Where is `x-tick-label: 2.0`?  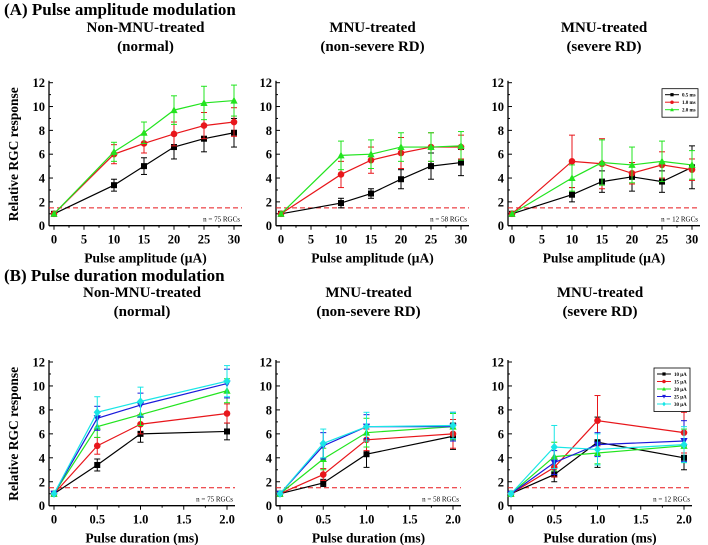
x-tick-label: 2.0 is located at coordinates (453, 520).